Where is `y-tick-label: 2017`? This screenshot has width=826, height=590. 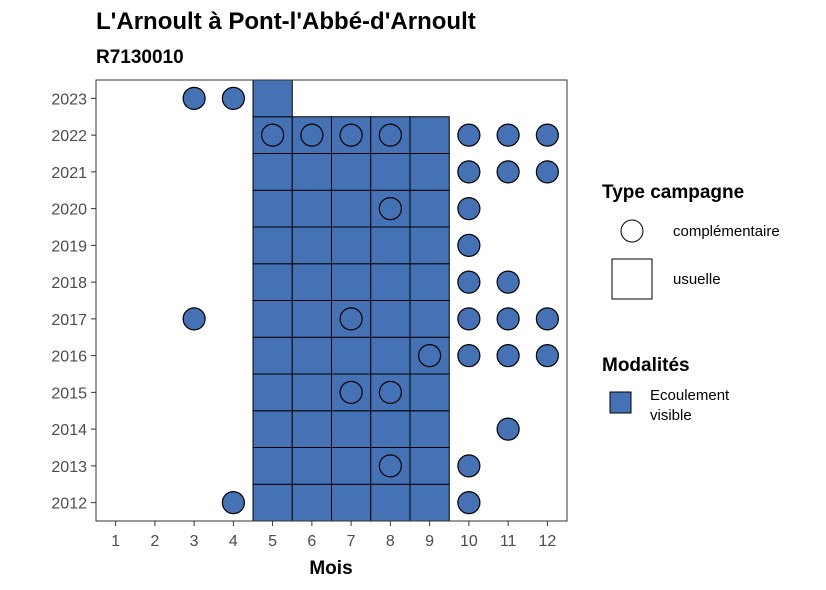 y-tick-label: 2017 is located at coordinates (69, 320).